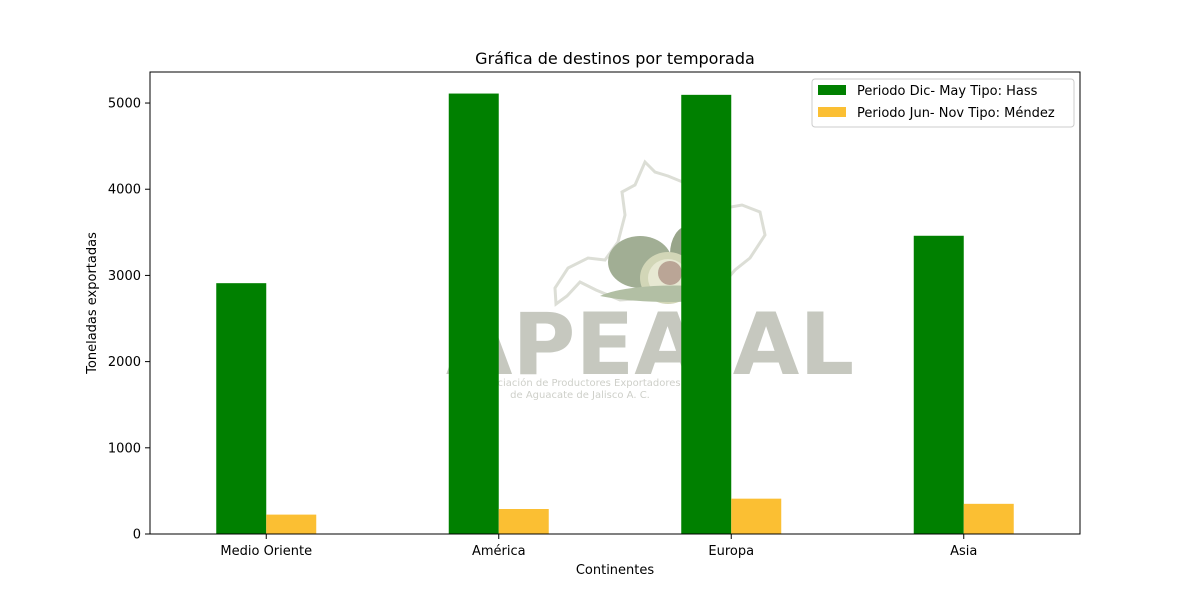  What do you see at coordinates (731, 551) in the screenshot?
I see `x-tick-label: Europa` at bounding box center [731, 551].